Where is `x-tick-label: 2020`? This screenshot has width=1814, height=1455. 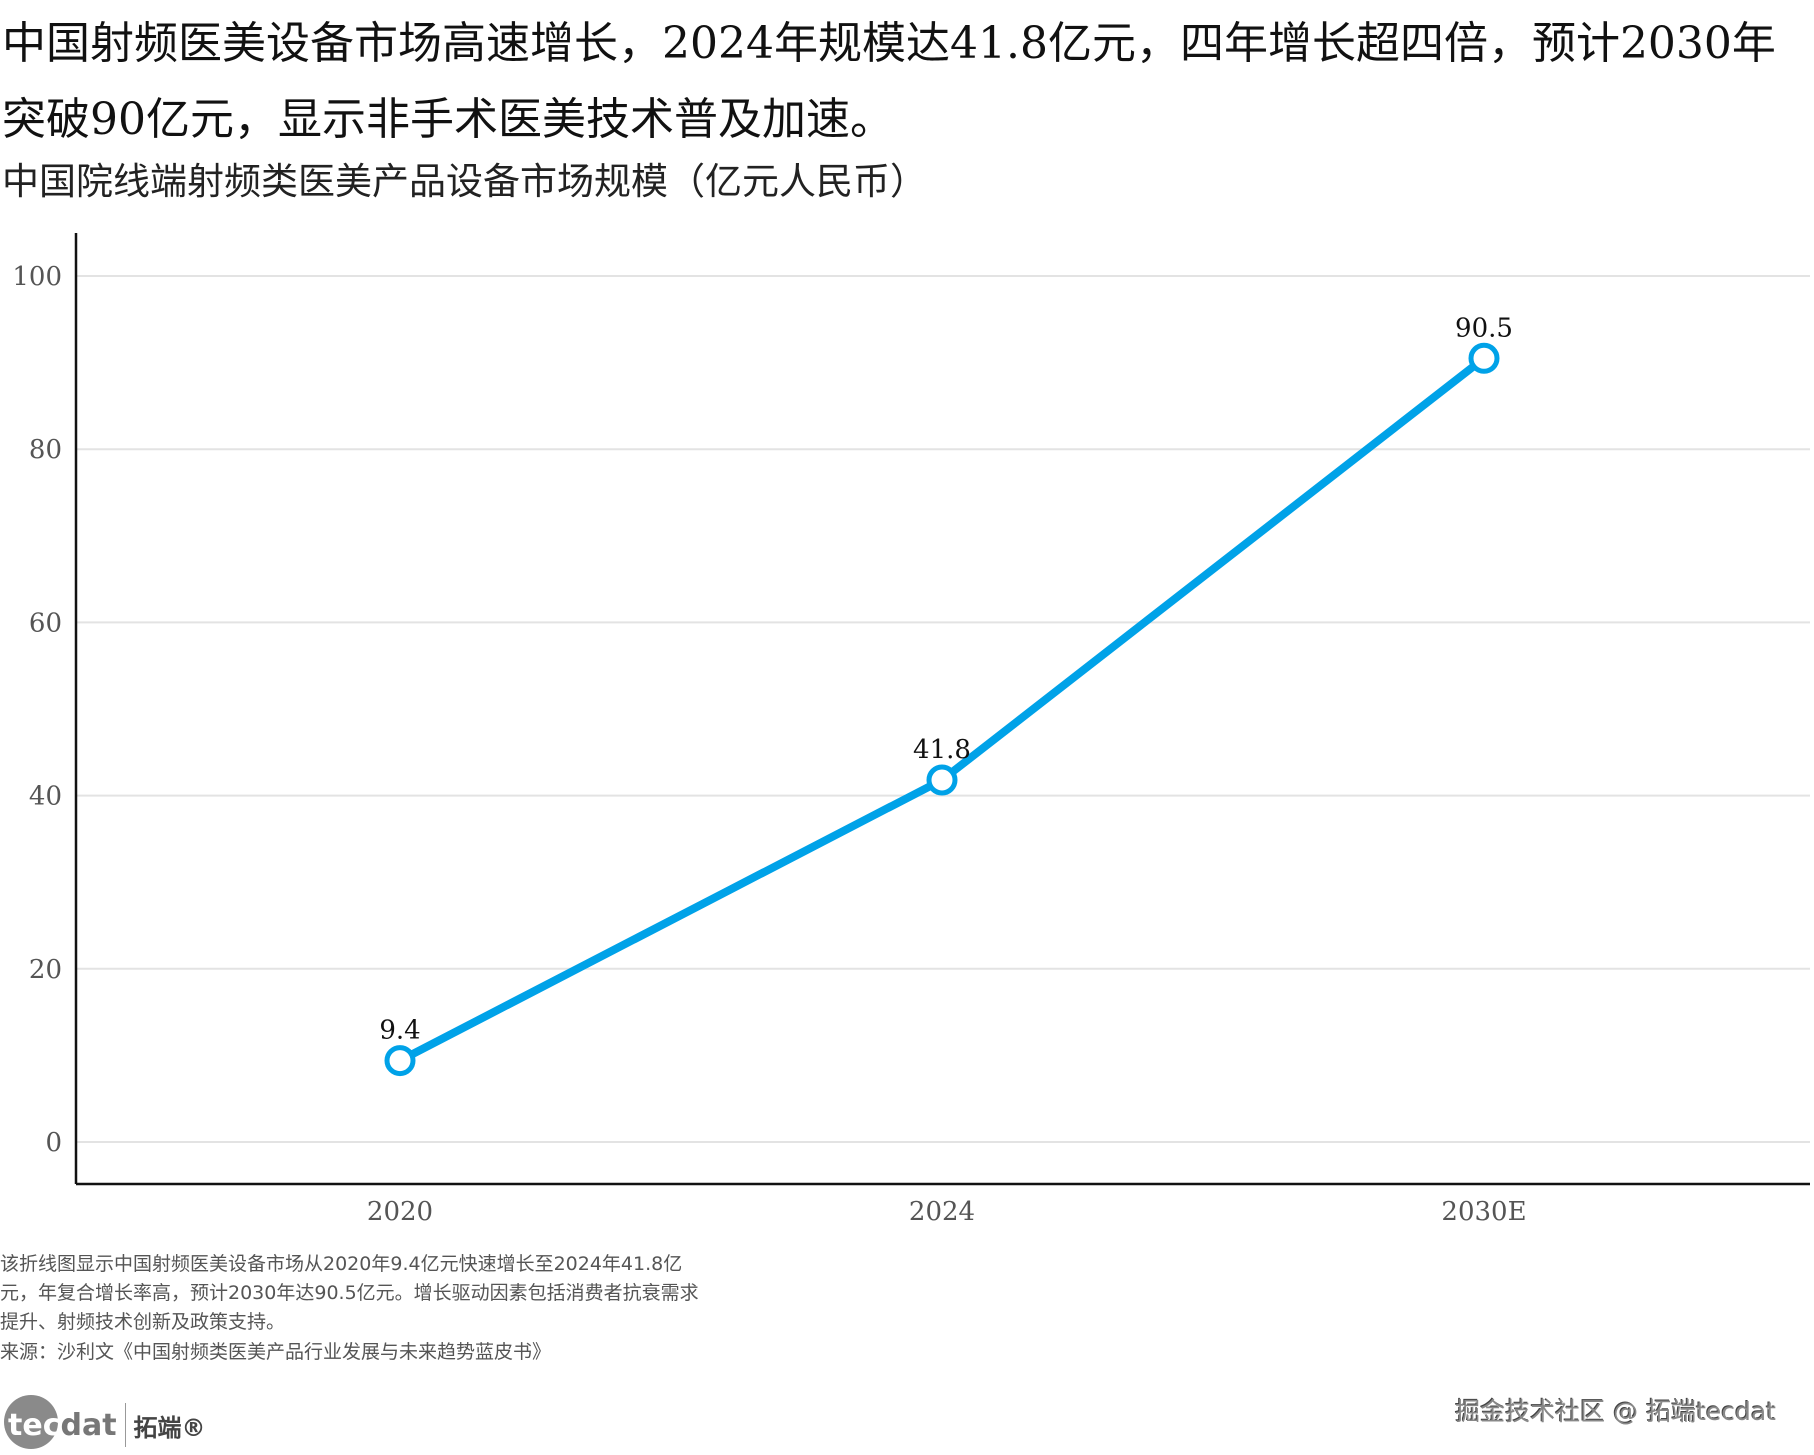 x-tick-label: 2020 is located at coordinates (400, 1212).